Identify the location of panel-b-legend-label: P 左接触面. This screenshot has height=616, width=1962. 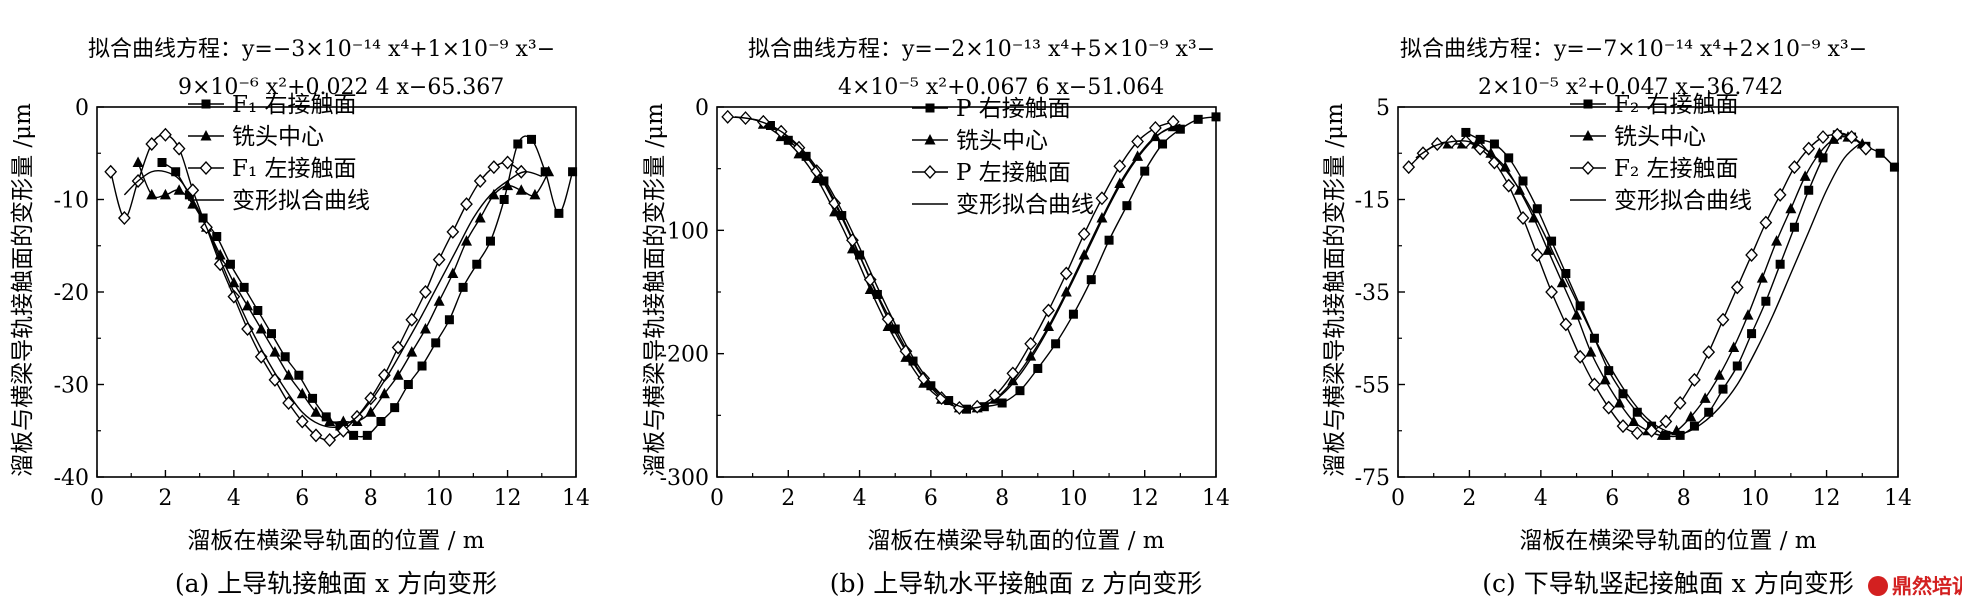
(1013, 173).